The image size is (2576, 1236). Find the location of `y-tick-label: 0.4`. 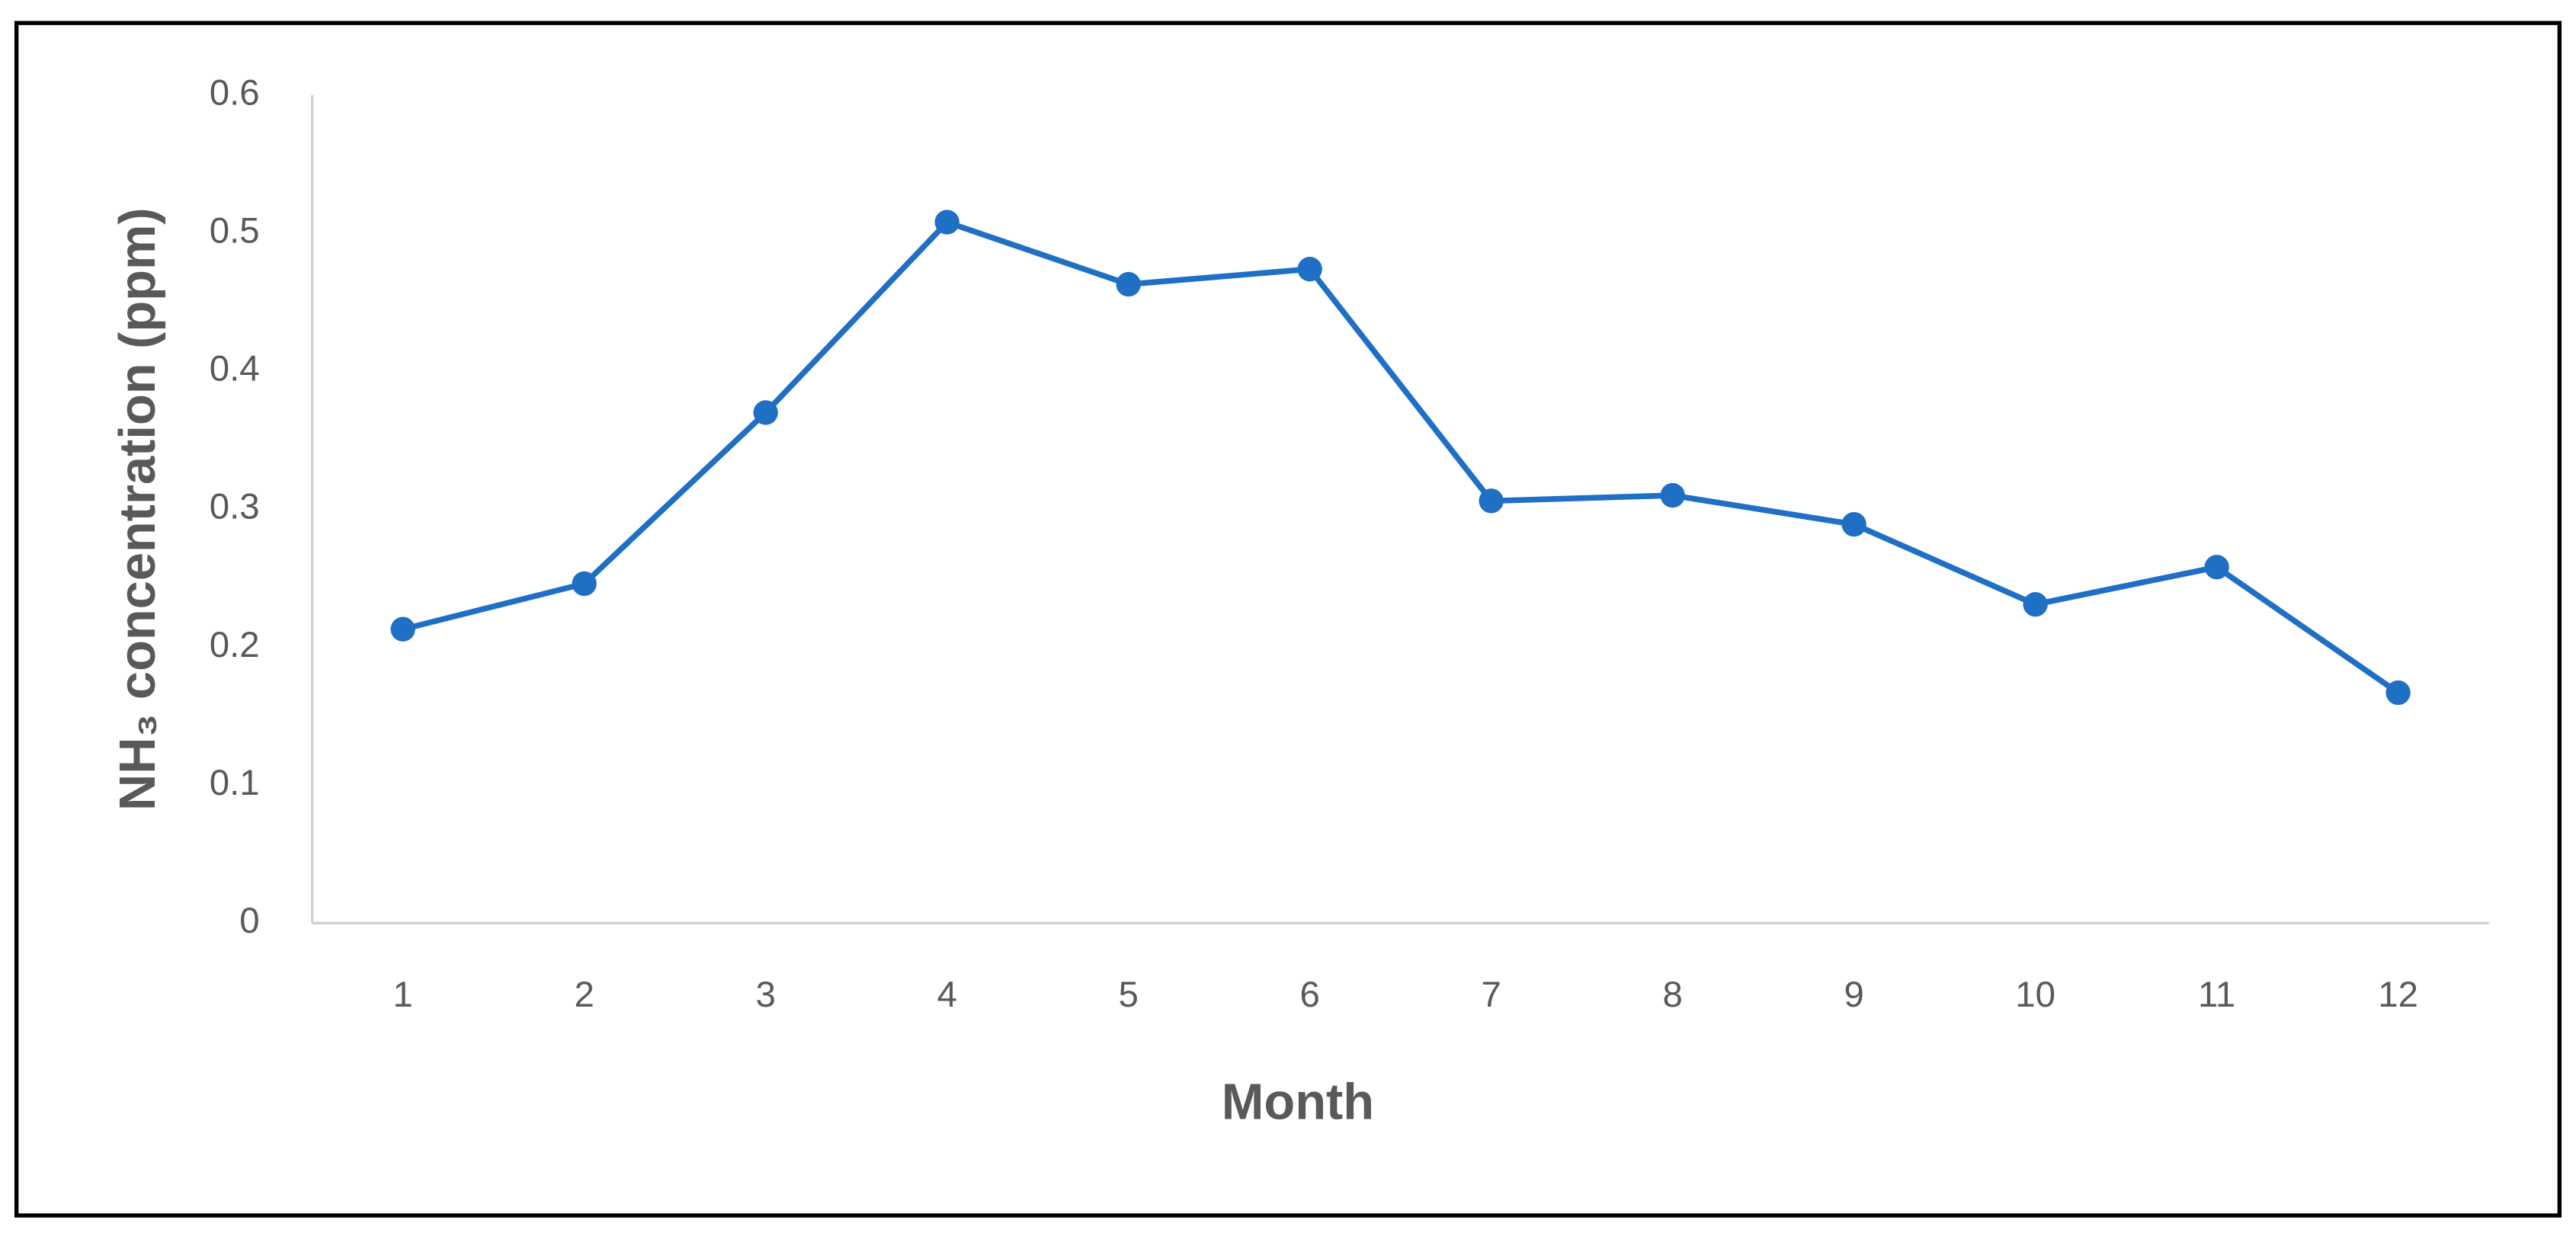

y-tick-label: 0.4 is located at coordinates (235, 369).